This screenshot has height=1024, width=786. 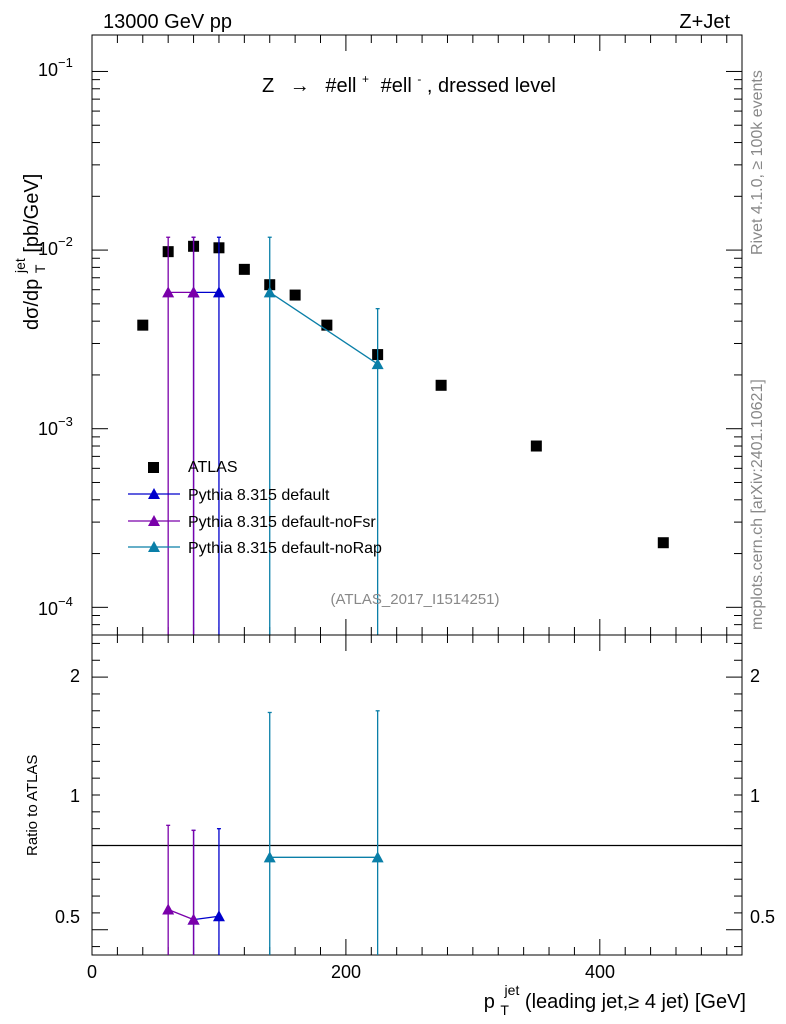 I want to click on title-z: Z, so click(x=268, y=86).